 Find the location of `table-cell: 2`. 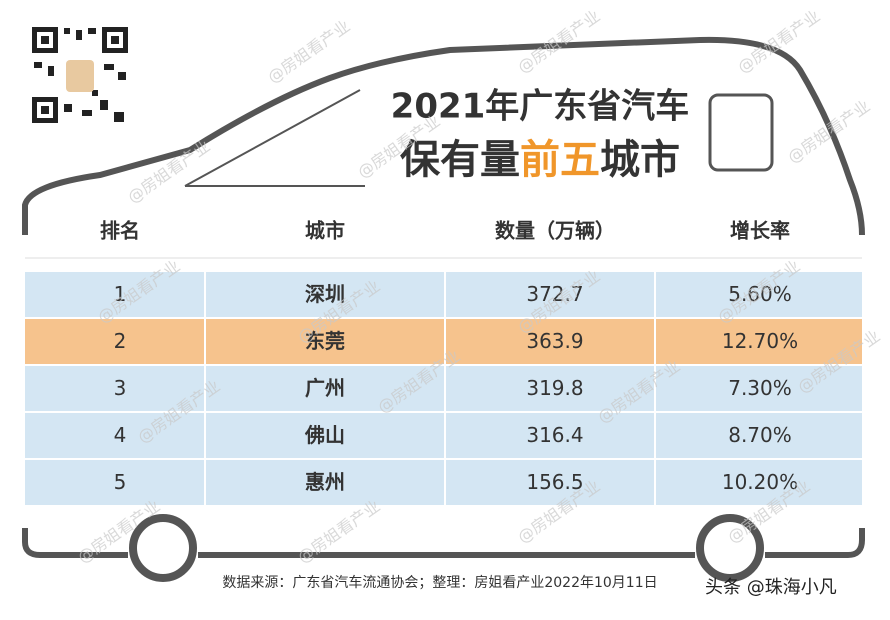

table-cell: 2 is located at coordinates (120, 341).